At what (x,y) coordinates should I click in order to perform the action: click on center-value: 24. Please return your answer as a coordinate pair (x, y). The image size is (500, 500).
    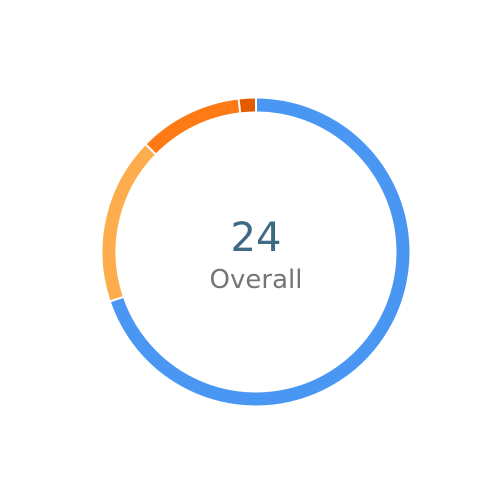
    Looking at the image, I should click on (256, 238).